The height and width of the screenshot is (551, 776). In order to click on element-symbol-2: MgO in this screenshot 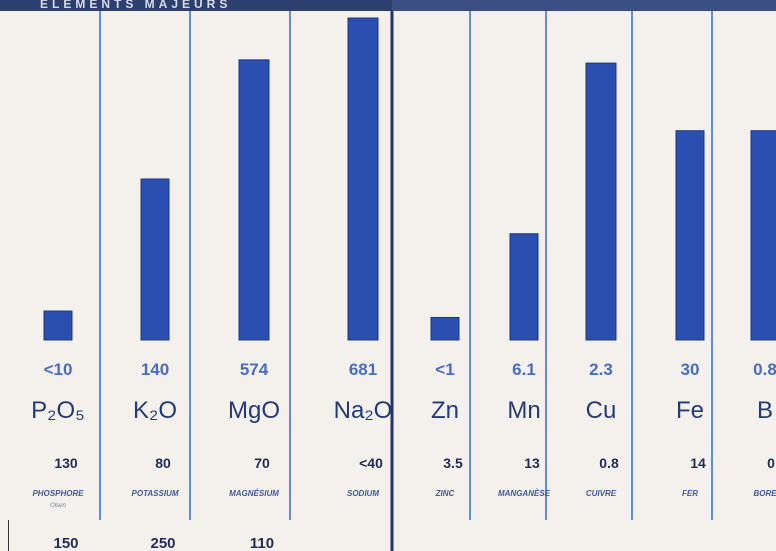, I will do `click(254, 410)`.